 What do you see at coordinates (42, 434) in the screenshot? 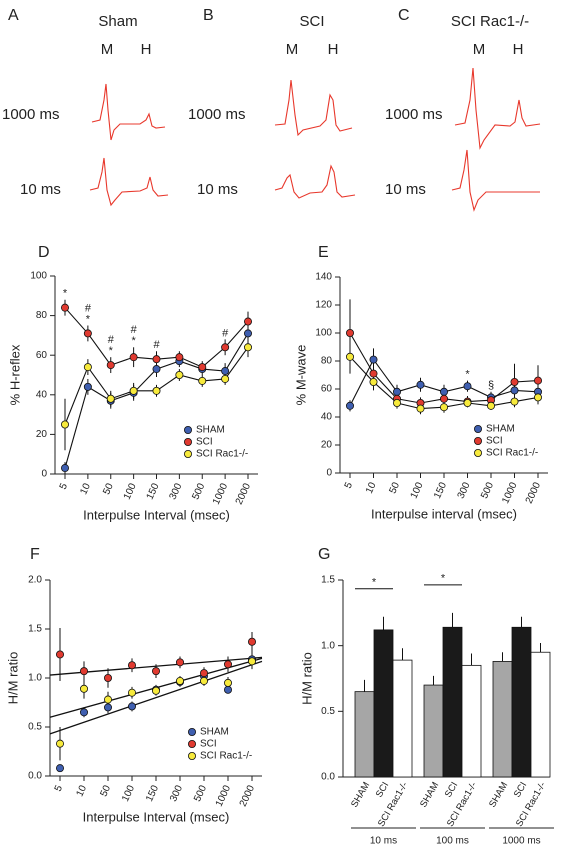
I see `y-tick-label: 20` at bounding box center [42, 434].